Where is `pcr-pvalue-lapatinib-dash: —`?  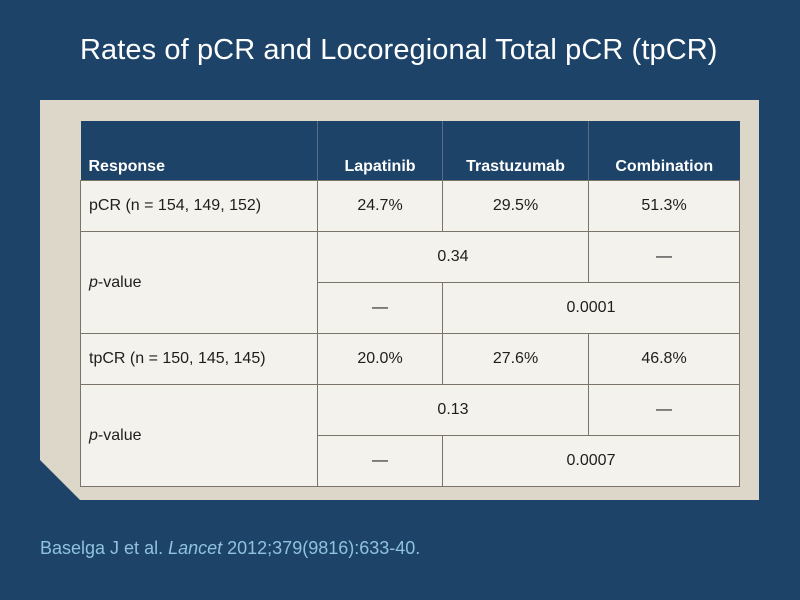 pcr-pvalue-lapatinib-dash: — is located at coordinates (380, 308).